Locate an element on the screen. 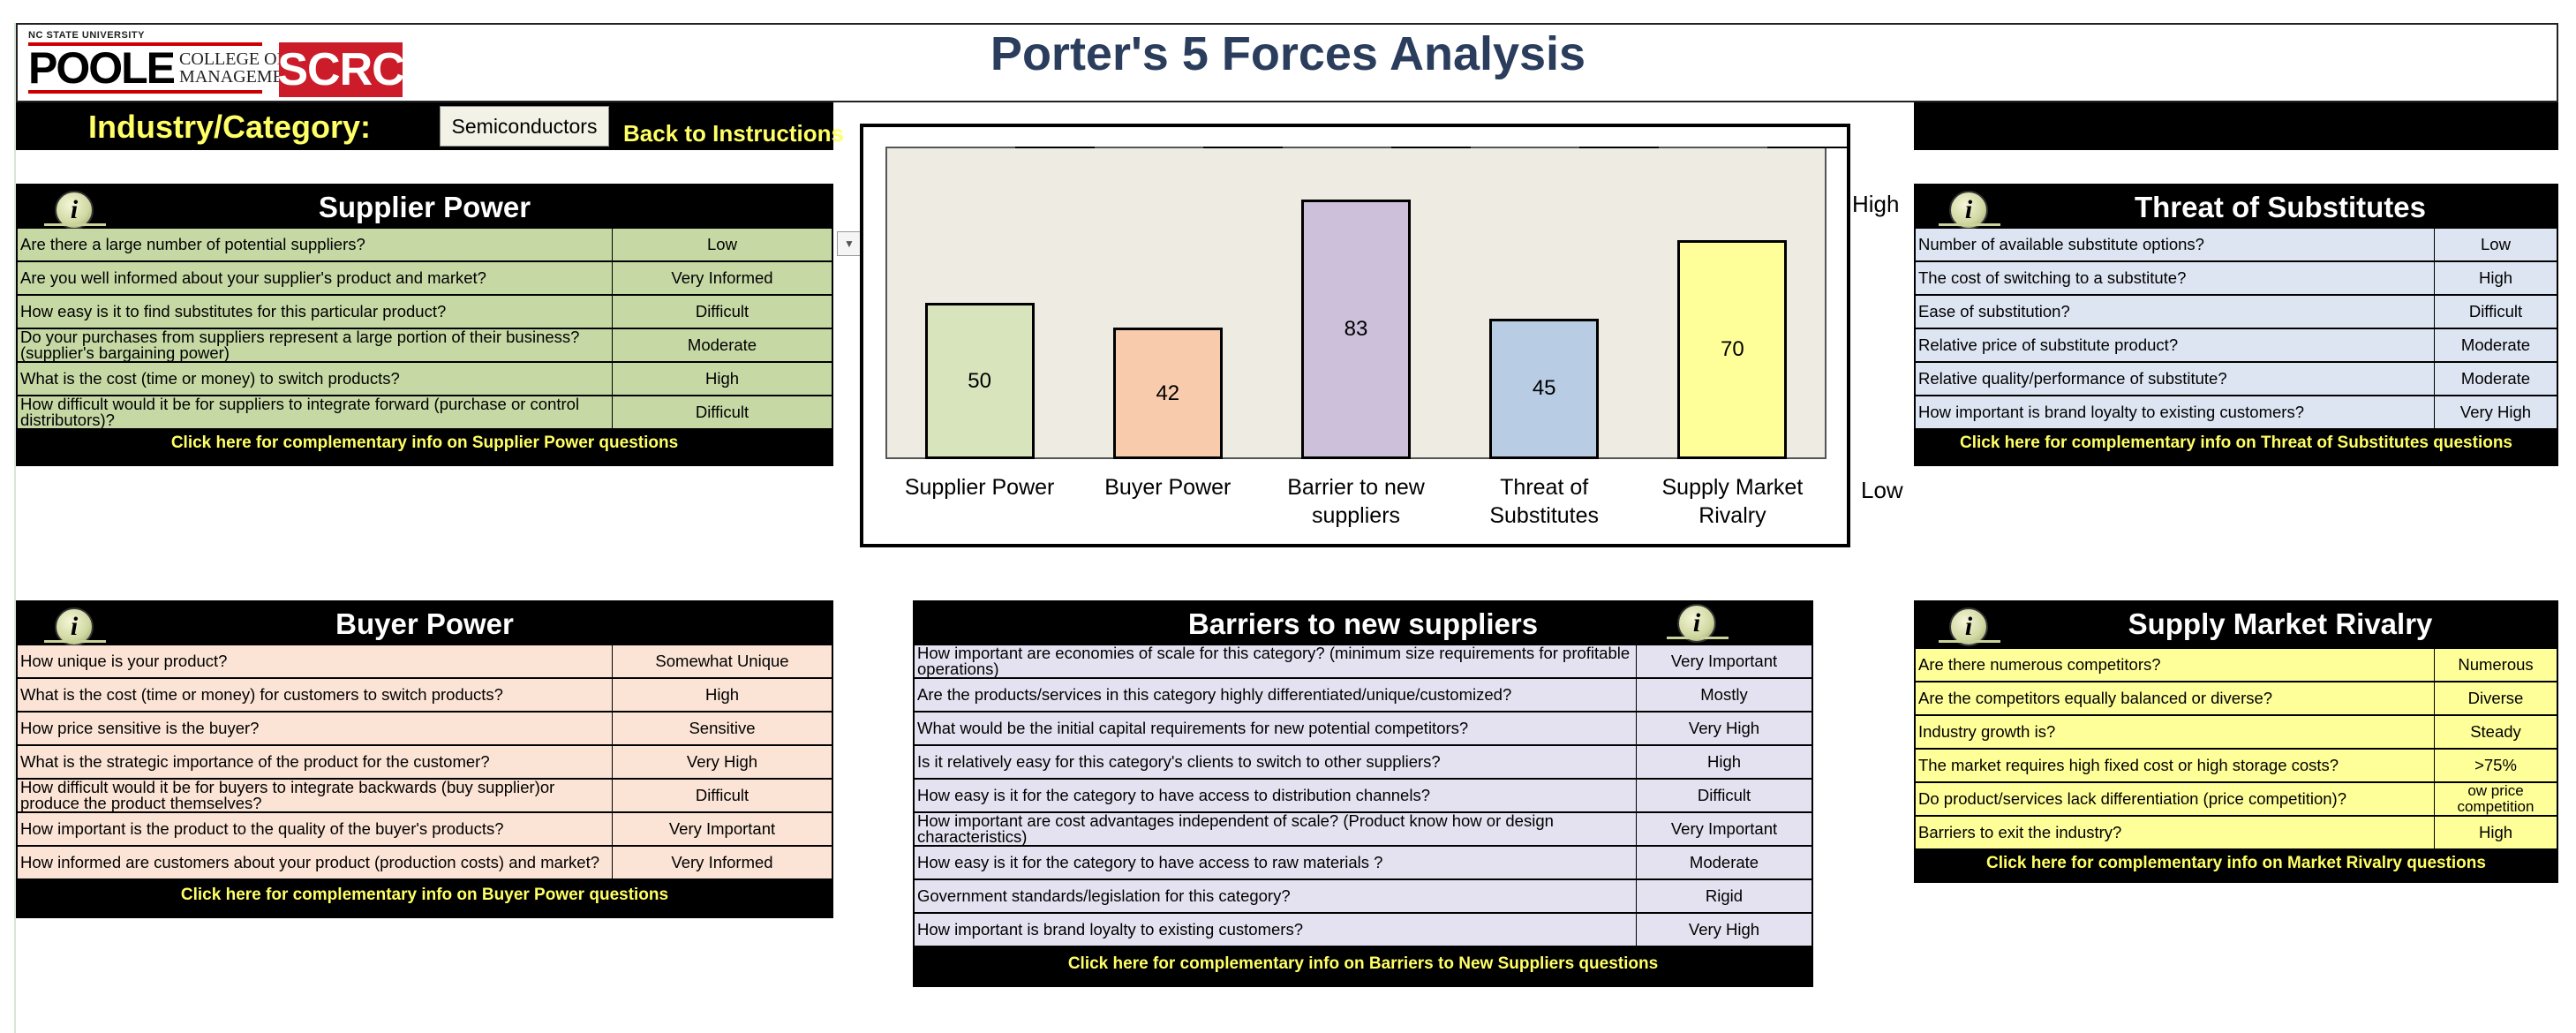 The height and width of the screenshot is (1033, 2576). college-line1: COLLEGE OF is located at coordinates (233, 59).